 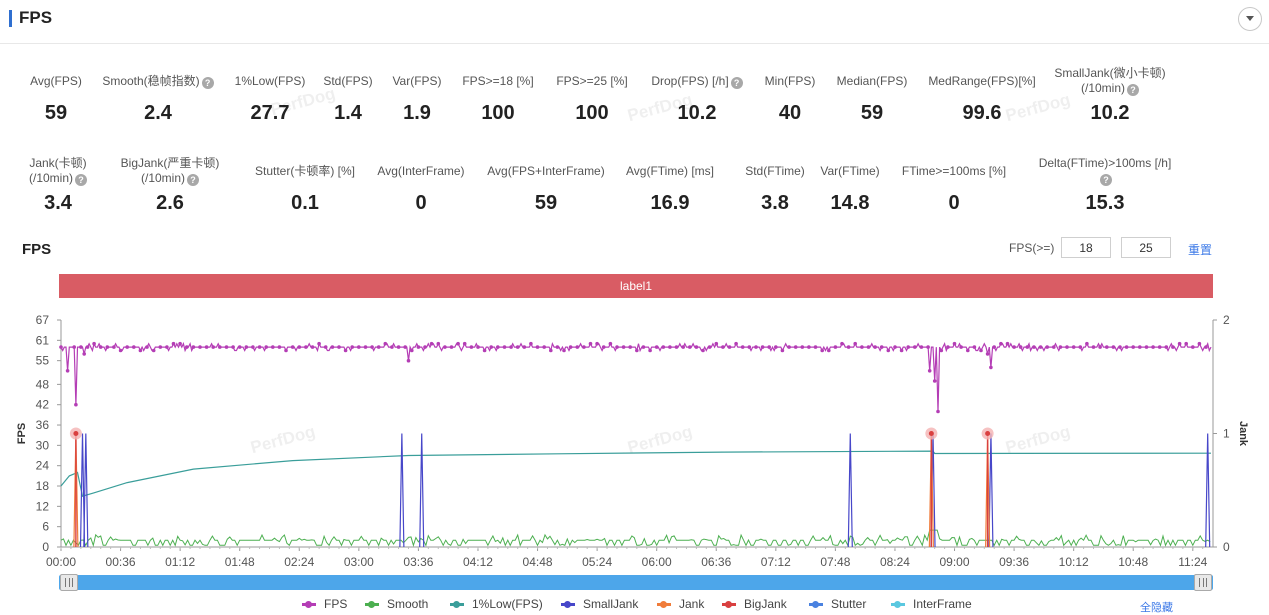 What do you see at coordinates (170, 203) in the screenshot?
I see `metric-value: 2.6` at bounding box center [170, 203].